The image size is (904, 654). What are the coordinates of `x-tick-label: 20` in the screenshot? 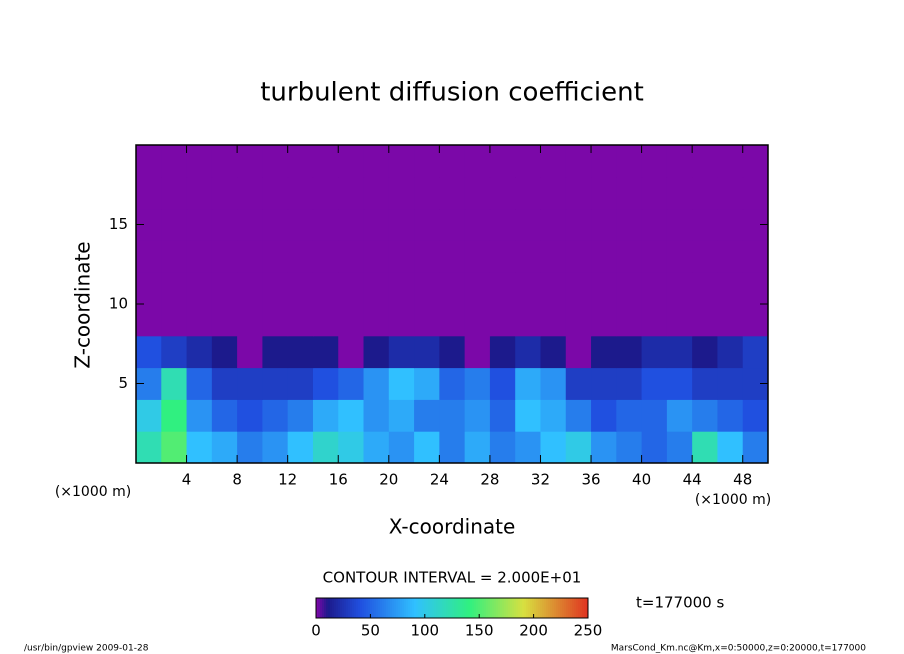 It's located at (388, 480).